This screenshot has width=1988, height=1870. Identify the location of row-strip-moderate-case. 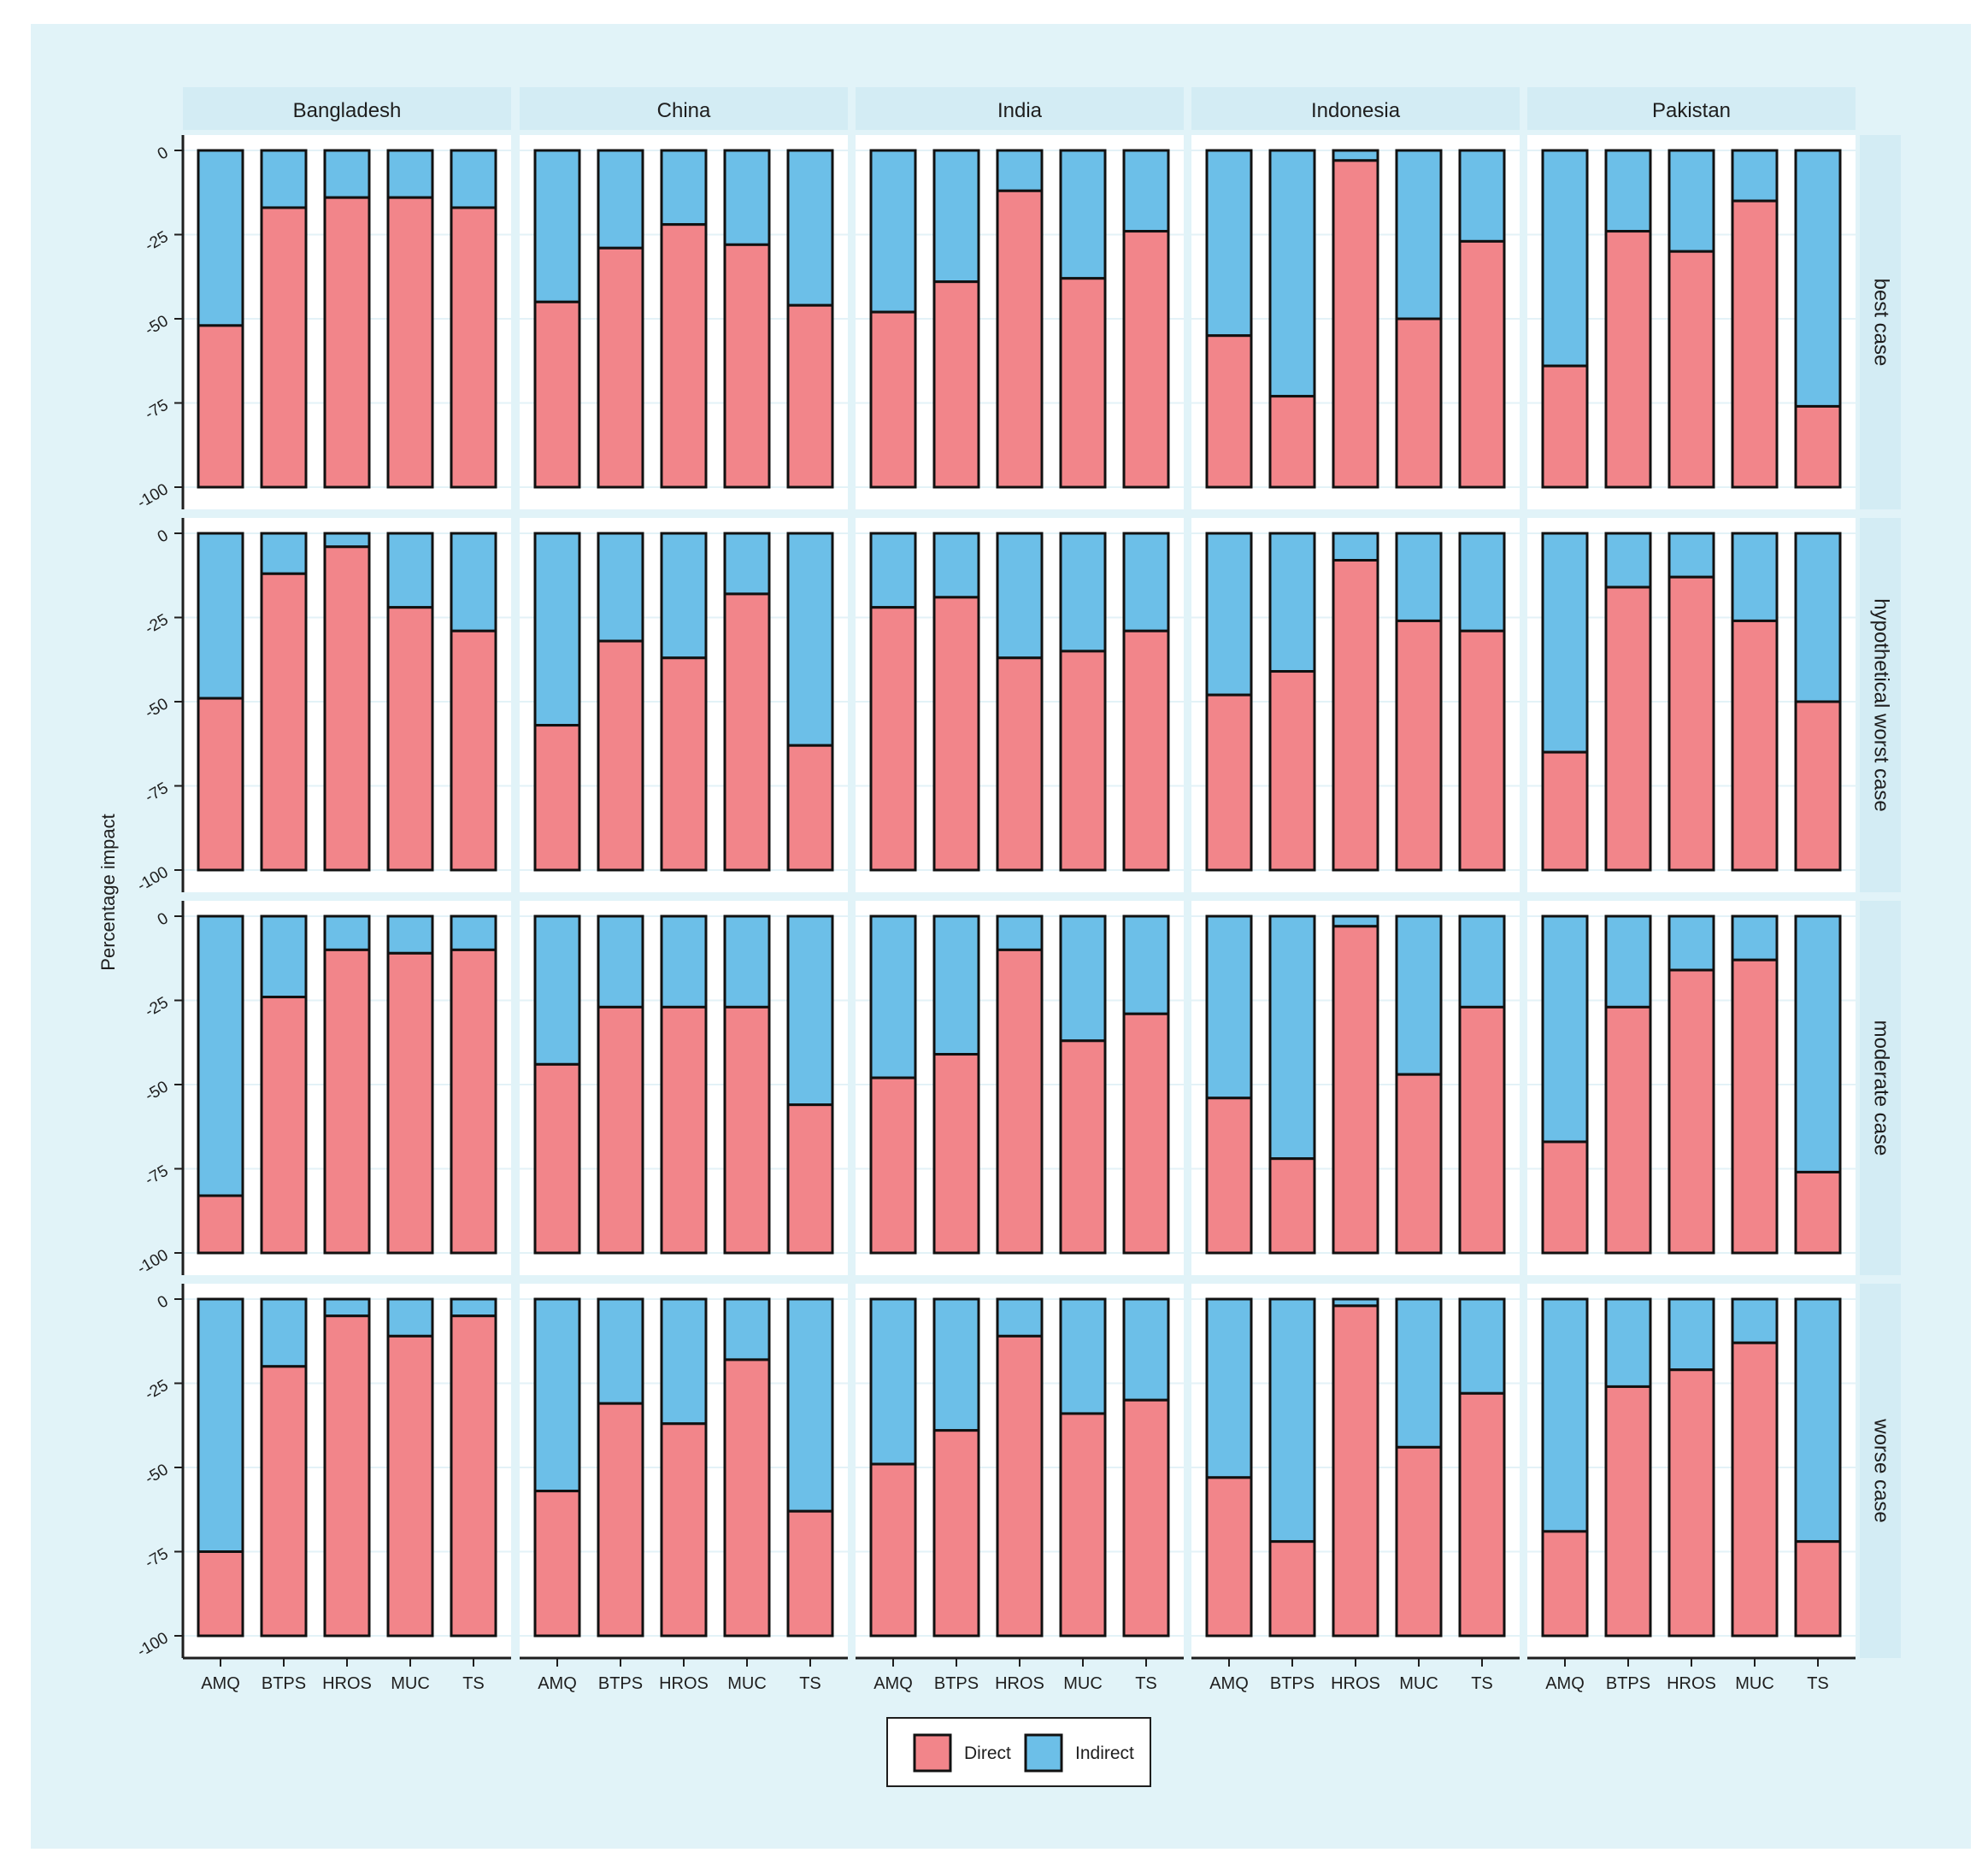
(1880, 1088).